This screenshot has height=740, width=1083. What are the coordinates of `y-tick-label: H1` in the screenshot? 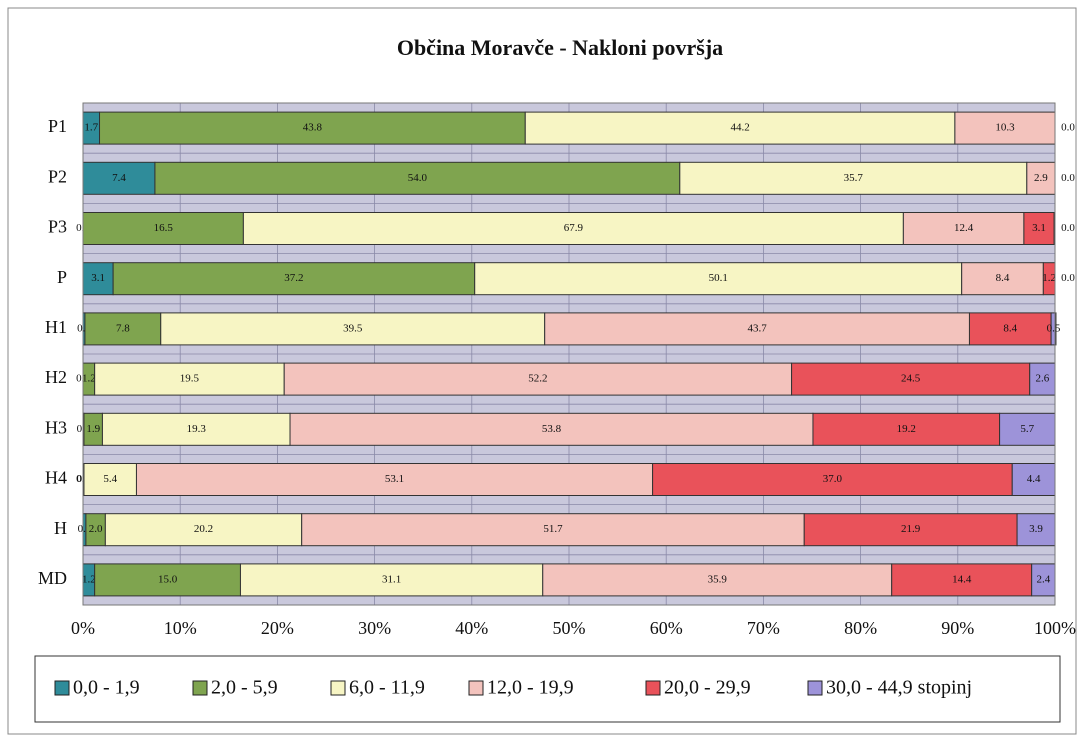 It's located at (56, 327).